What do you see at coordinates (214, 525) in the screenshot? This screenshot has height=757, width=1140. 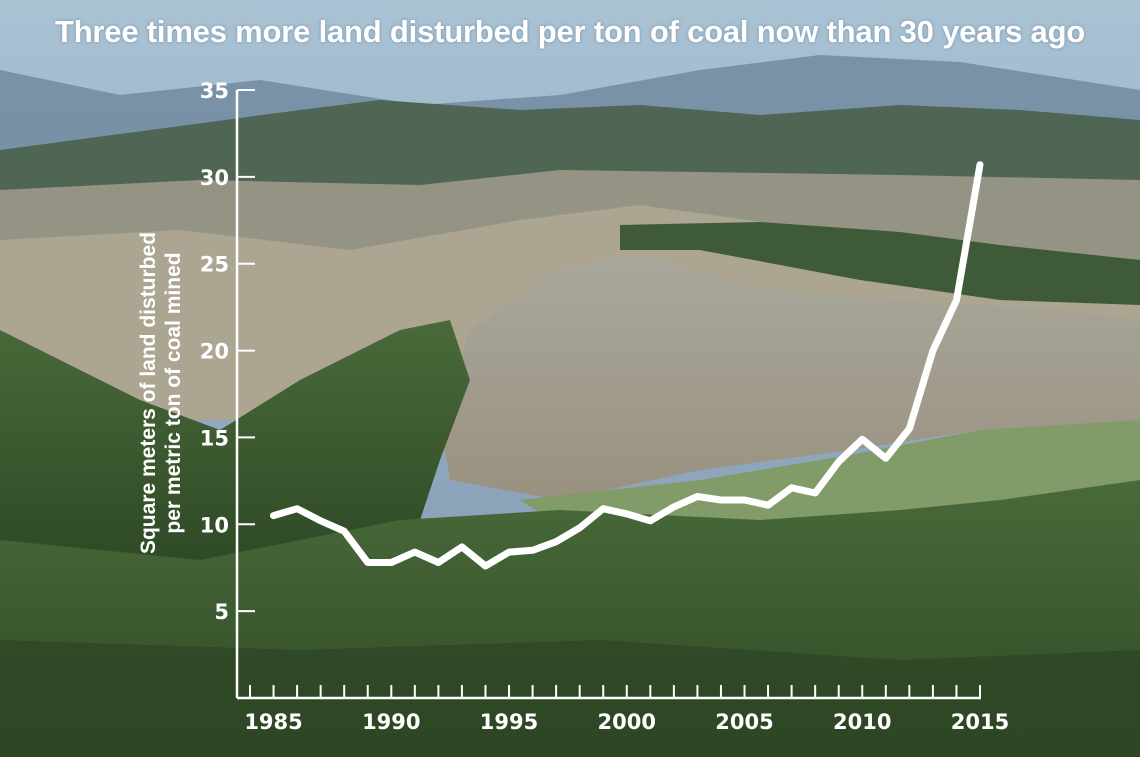 I see `y-tick-label: 10` at bounding box center [214, 525].